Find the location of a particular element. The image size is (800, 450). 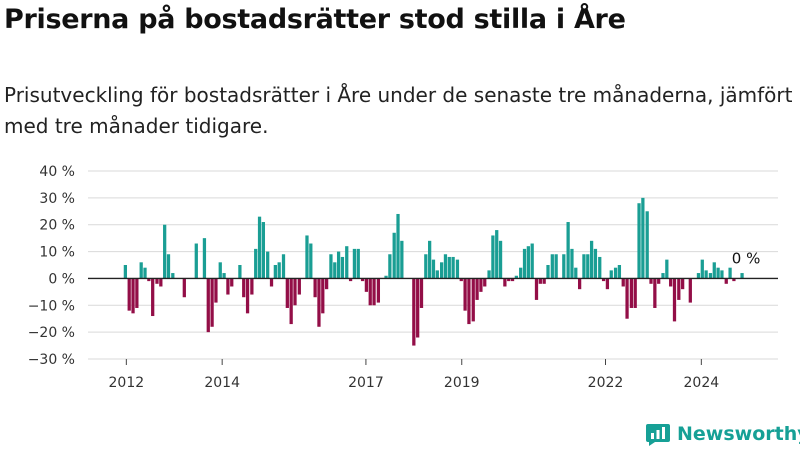

x-tick-label: 2017 is located at coordinates (366, 383).